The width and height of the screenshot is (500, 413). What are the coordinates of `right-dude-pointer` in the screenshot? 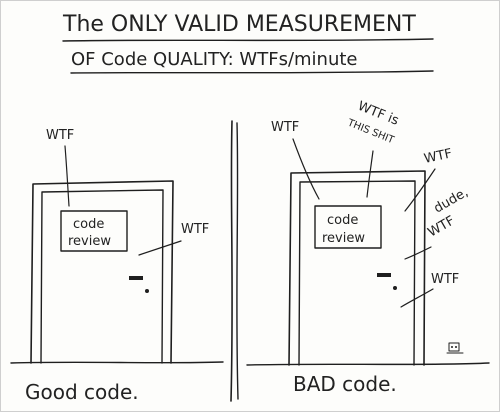 It's located at (418, 253).